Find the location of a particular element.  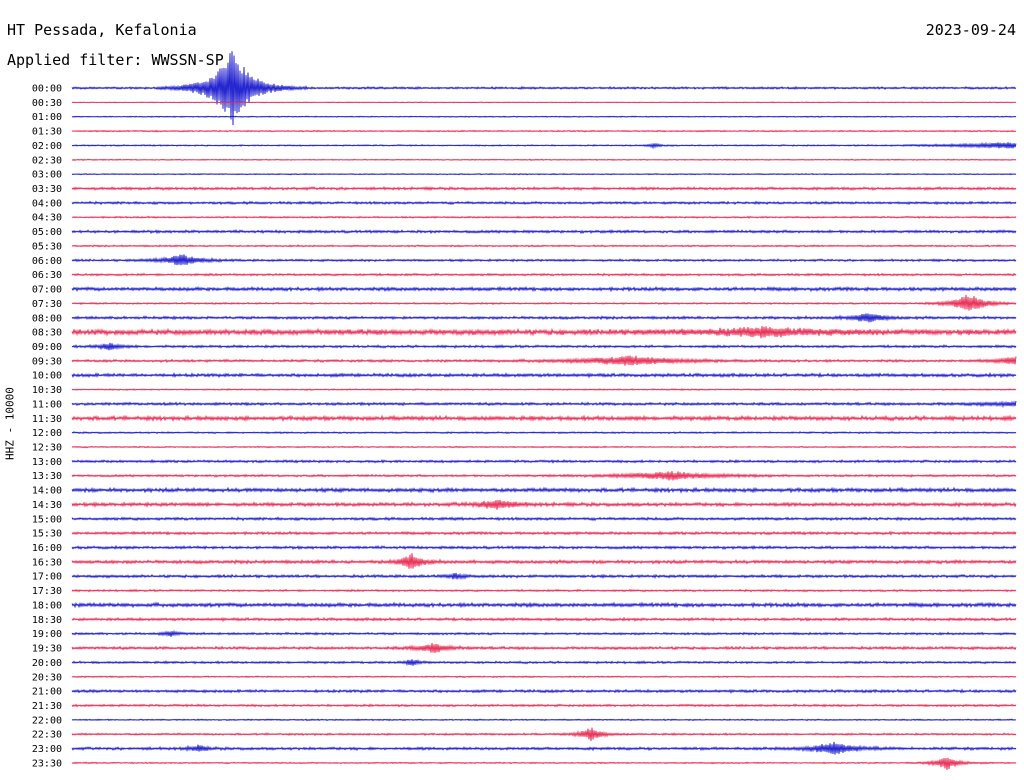

time-tick-label: 03:00 is located at coordinates (47, 175).